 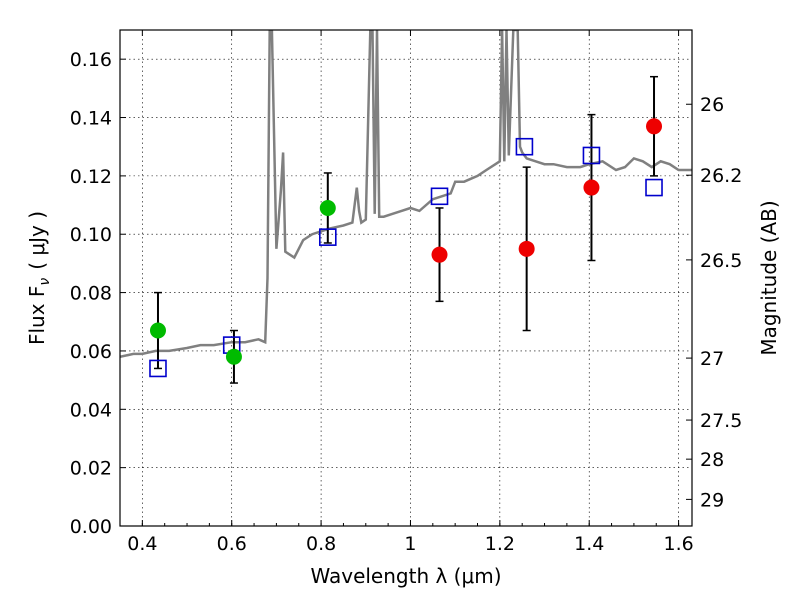 I want to click on y-tick-label: 0.00, so click(x=91, y=527).